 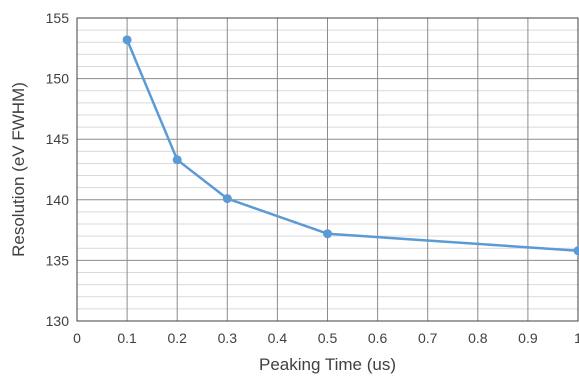 What do you see at coordinates (428, 338) in the screenshot?
I see `x-tick-label: 0.7` at bounding box center [428, 338].